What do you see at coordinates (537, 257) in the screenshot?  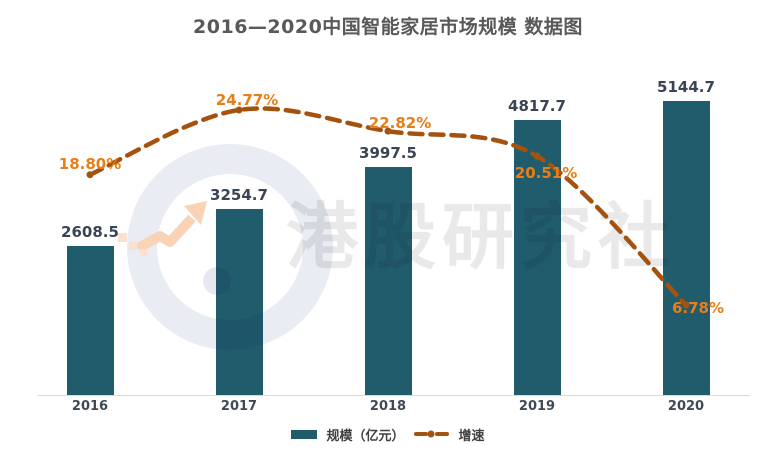 I see `bar-2019` at bounding box center [537, 257].